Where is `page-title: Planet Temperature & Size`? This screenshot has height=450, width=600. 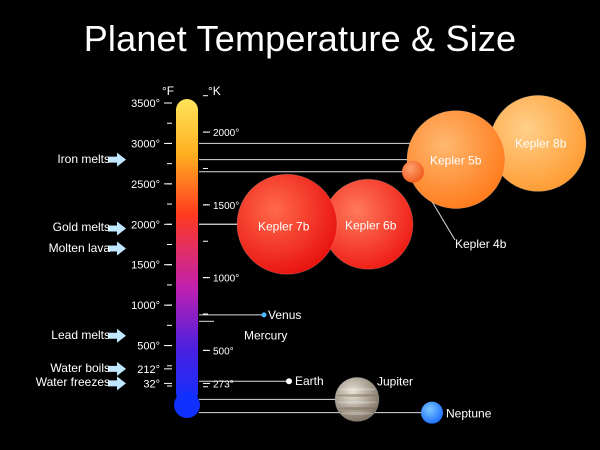 page-title: Planet Temperature & Size is located at coordinates (300, 38).